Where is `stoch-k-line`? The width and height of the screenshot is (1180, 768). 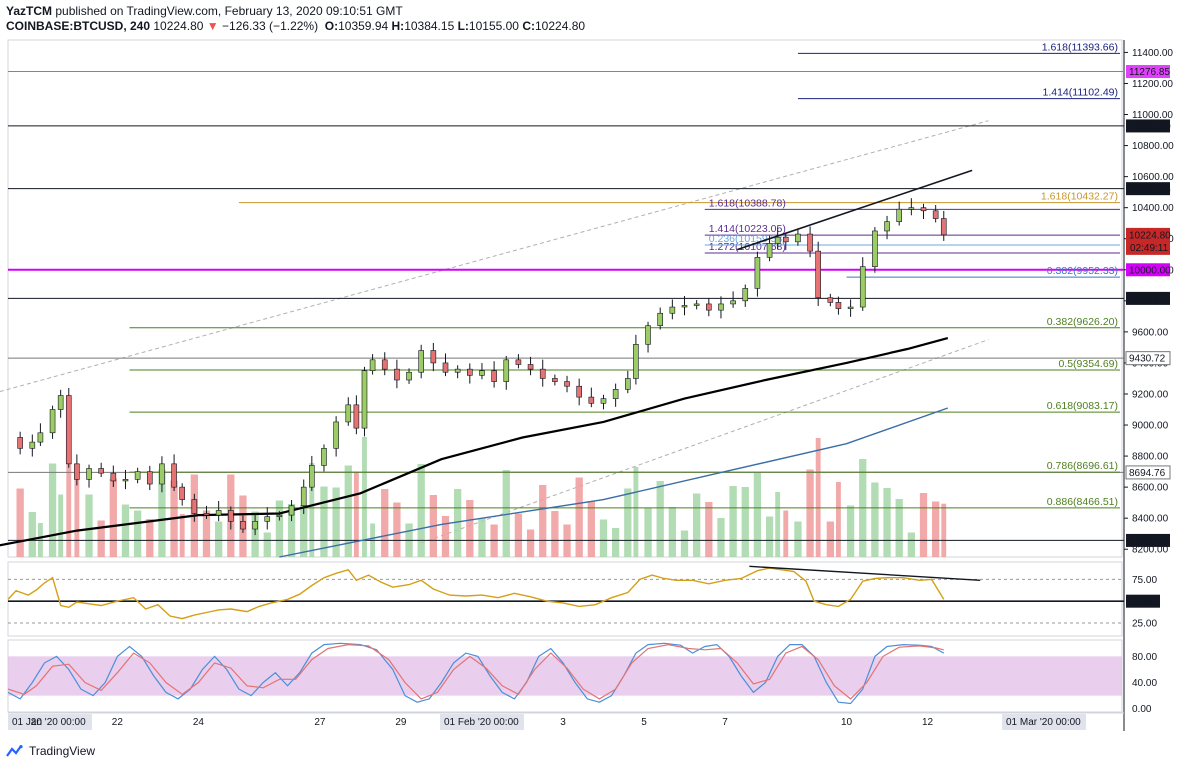 stoch-k-line is located at coordinates (476, 673).